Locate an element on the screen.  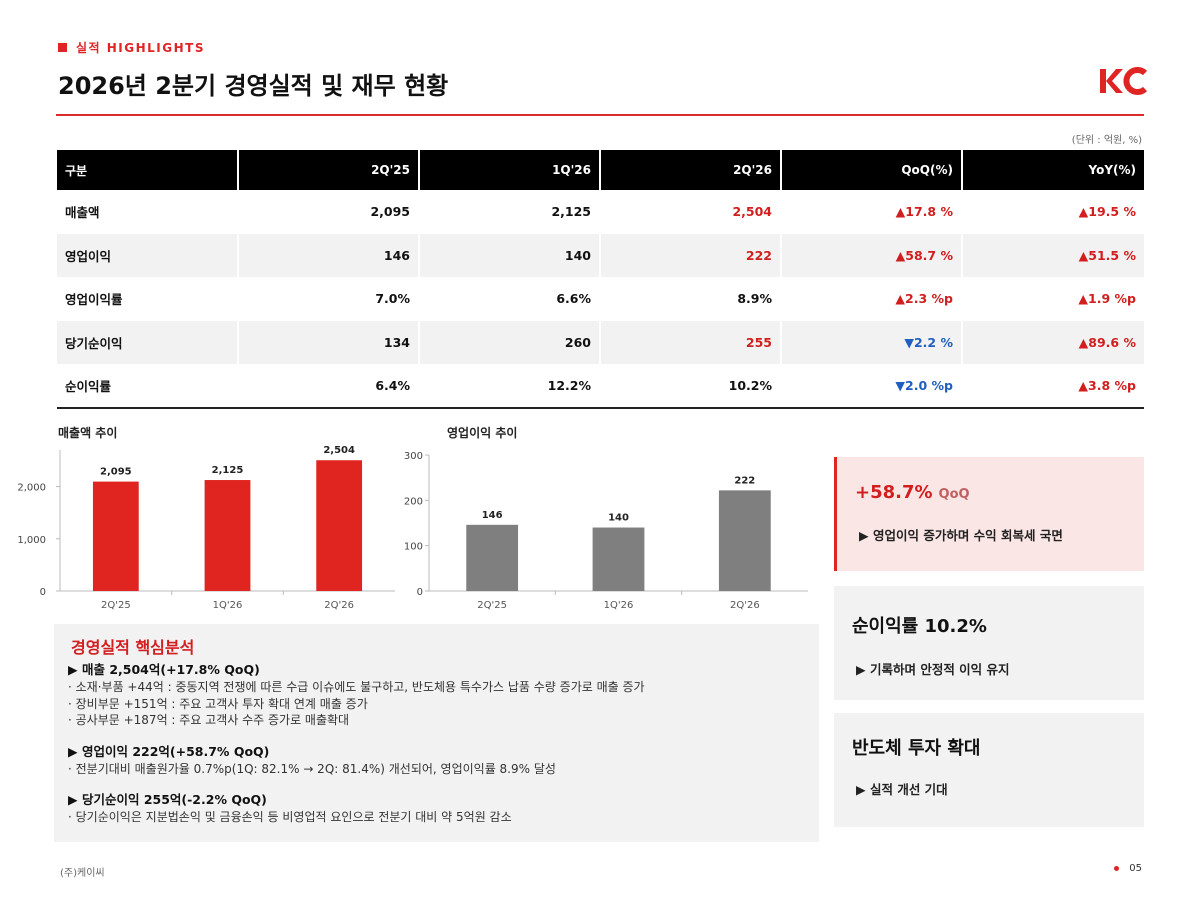
analysis-heading: ▶ 당기순이익 255억(-2.2% QoQ) is located at coordinates (167, 799).